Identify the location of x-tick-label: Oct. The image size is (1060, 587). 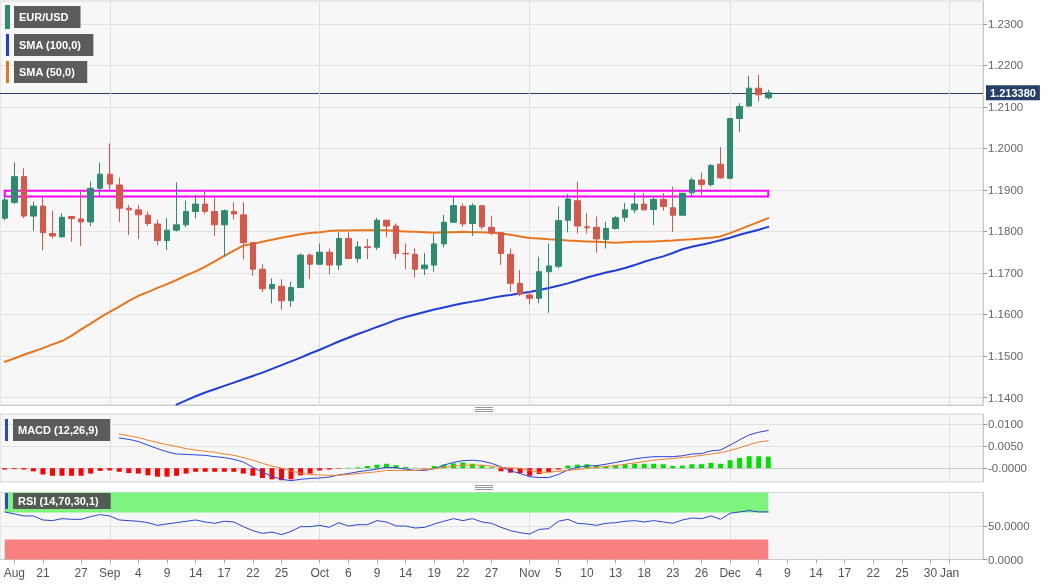
(320, 572).